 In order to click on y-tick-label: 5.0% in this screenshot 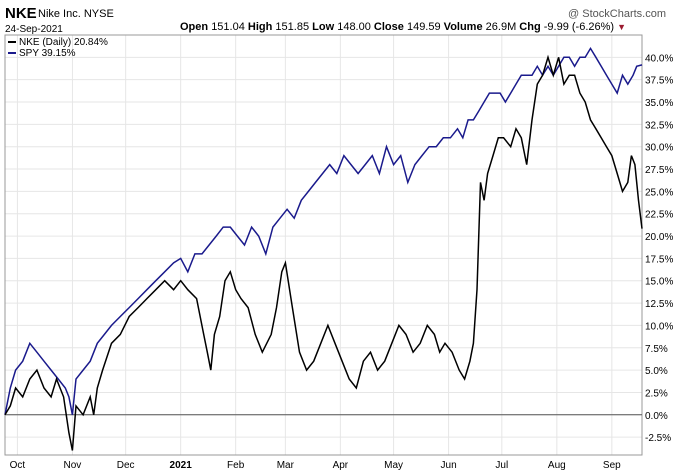, I will do `click(656, 371)`.